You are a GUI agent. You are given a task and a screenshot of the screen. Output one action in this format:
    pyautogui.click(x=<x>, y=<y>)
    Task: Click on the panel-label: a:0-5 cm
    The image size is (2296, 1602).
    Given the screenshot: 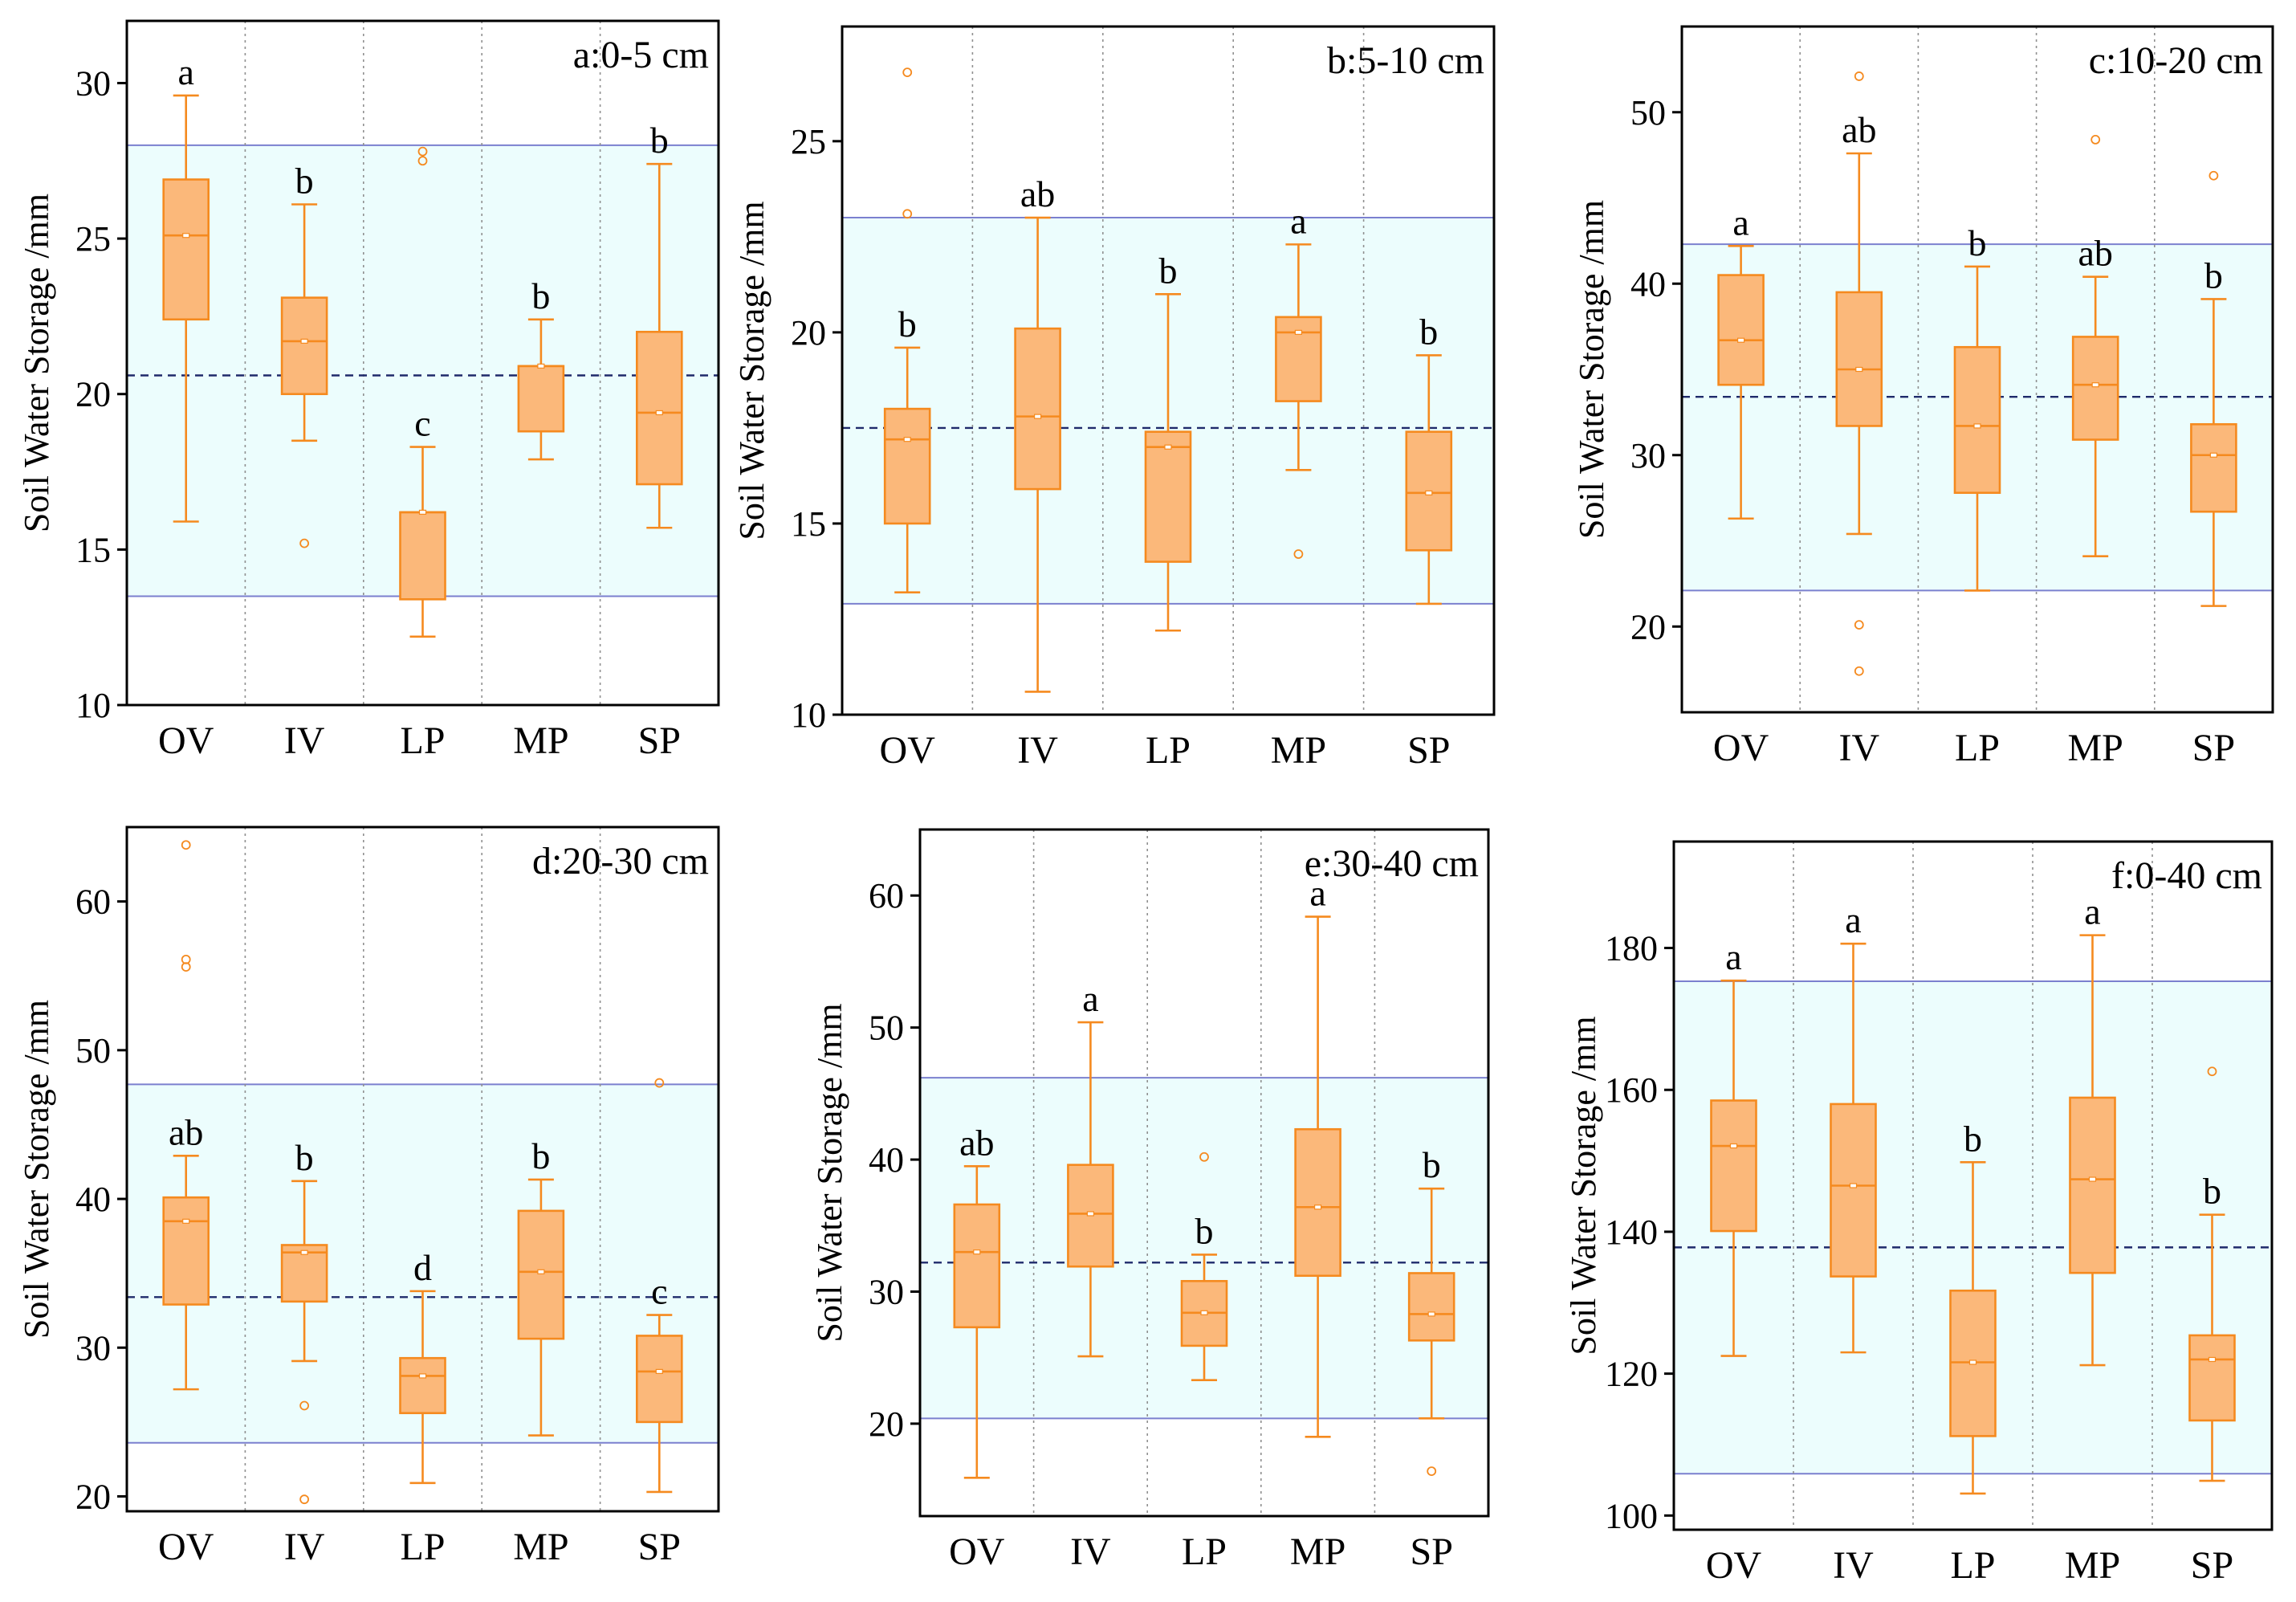 What is the action you would take?
    pyautogui.click(x=641, y=55)
    